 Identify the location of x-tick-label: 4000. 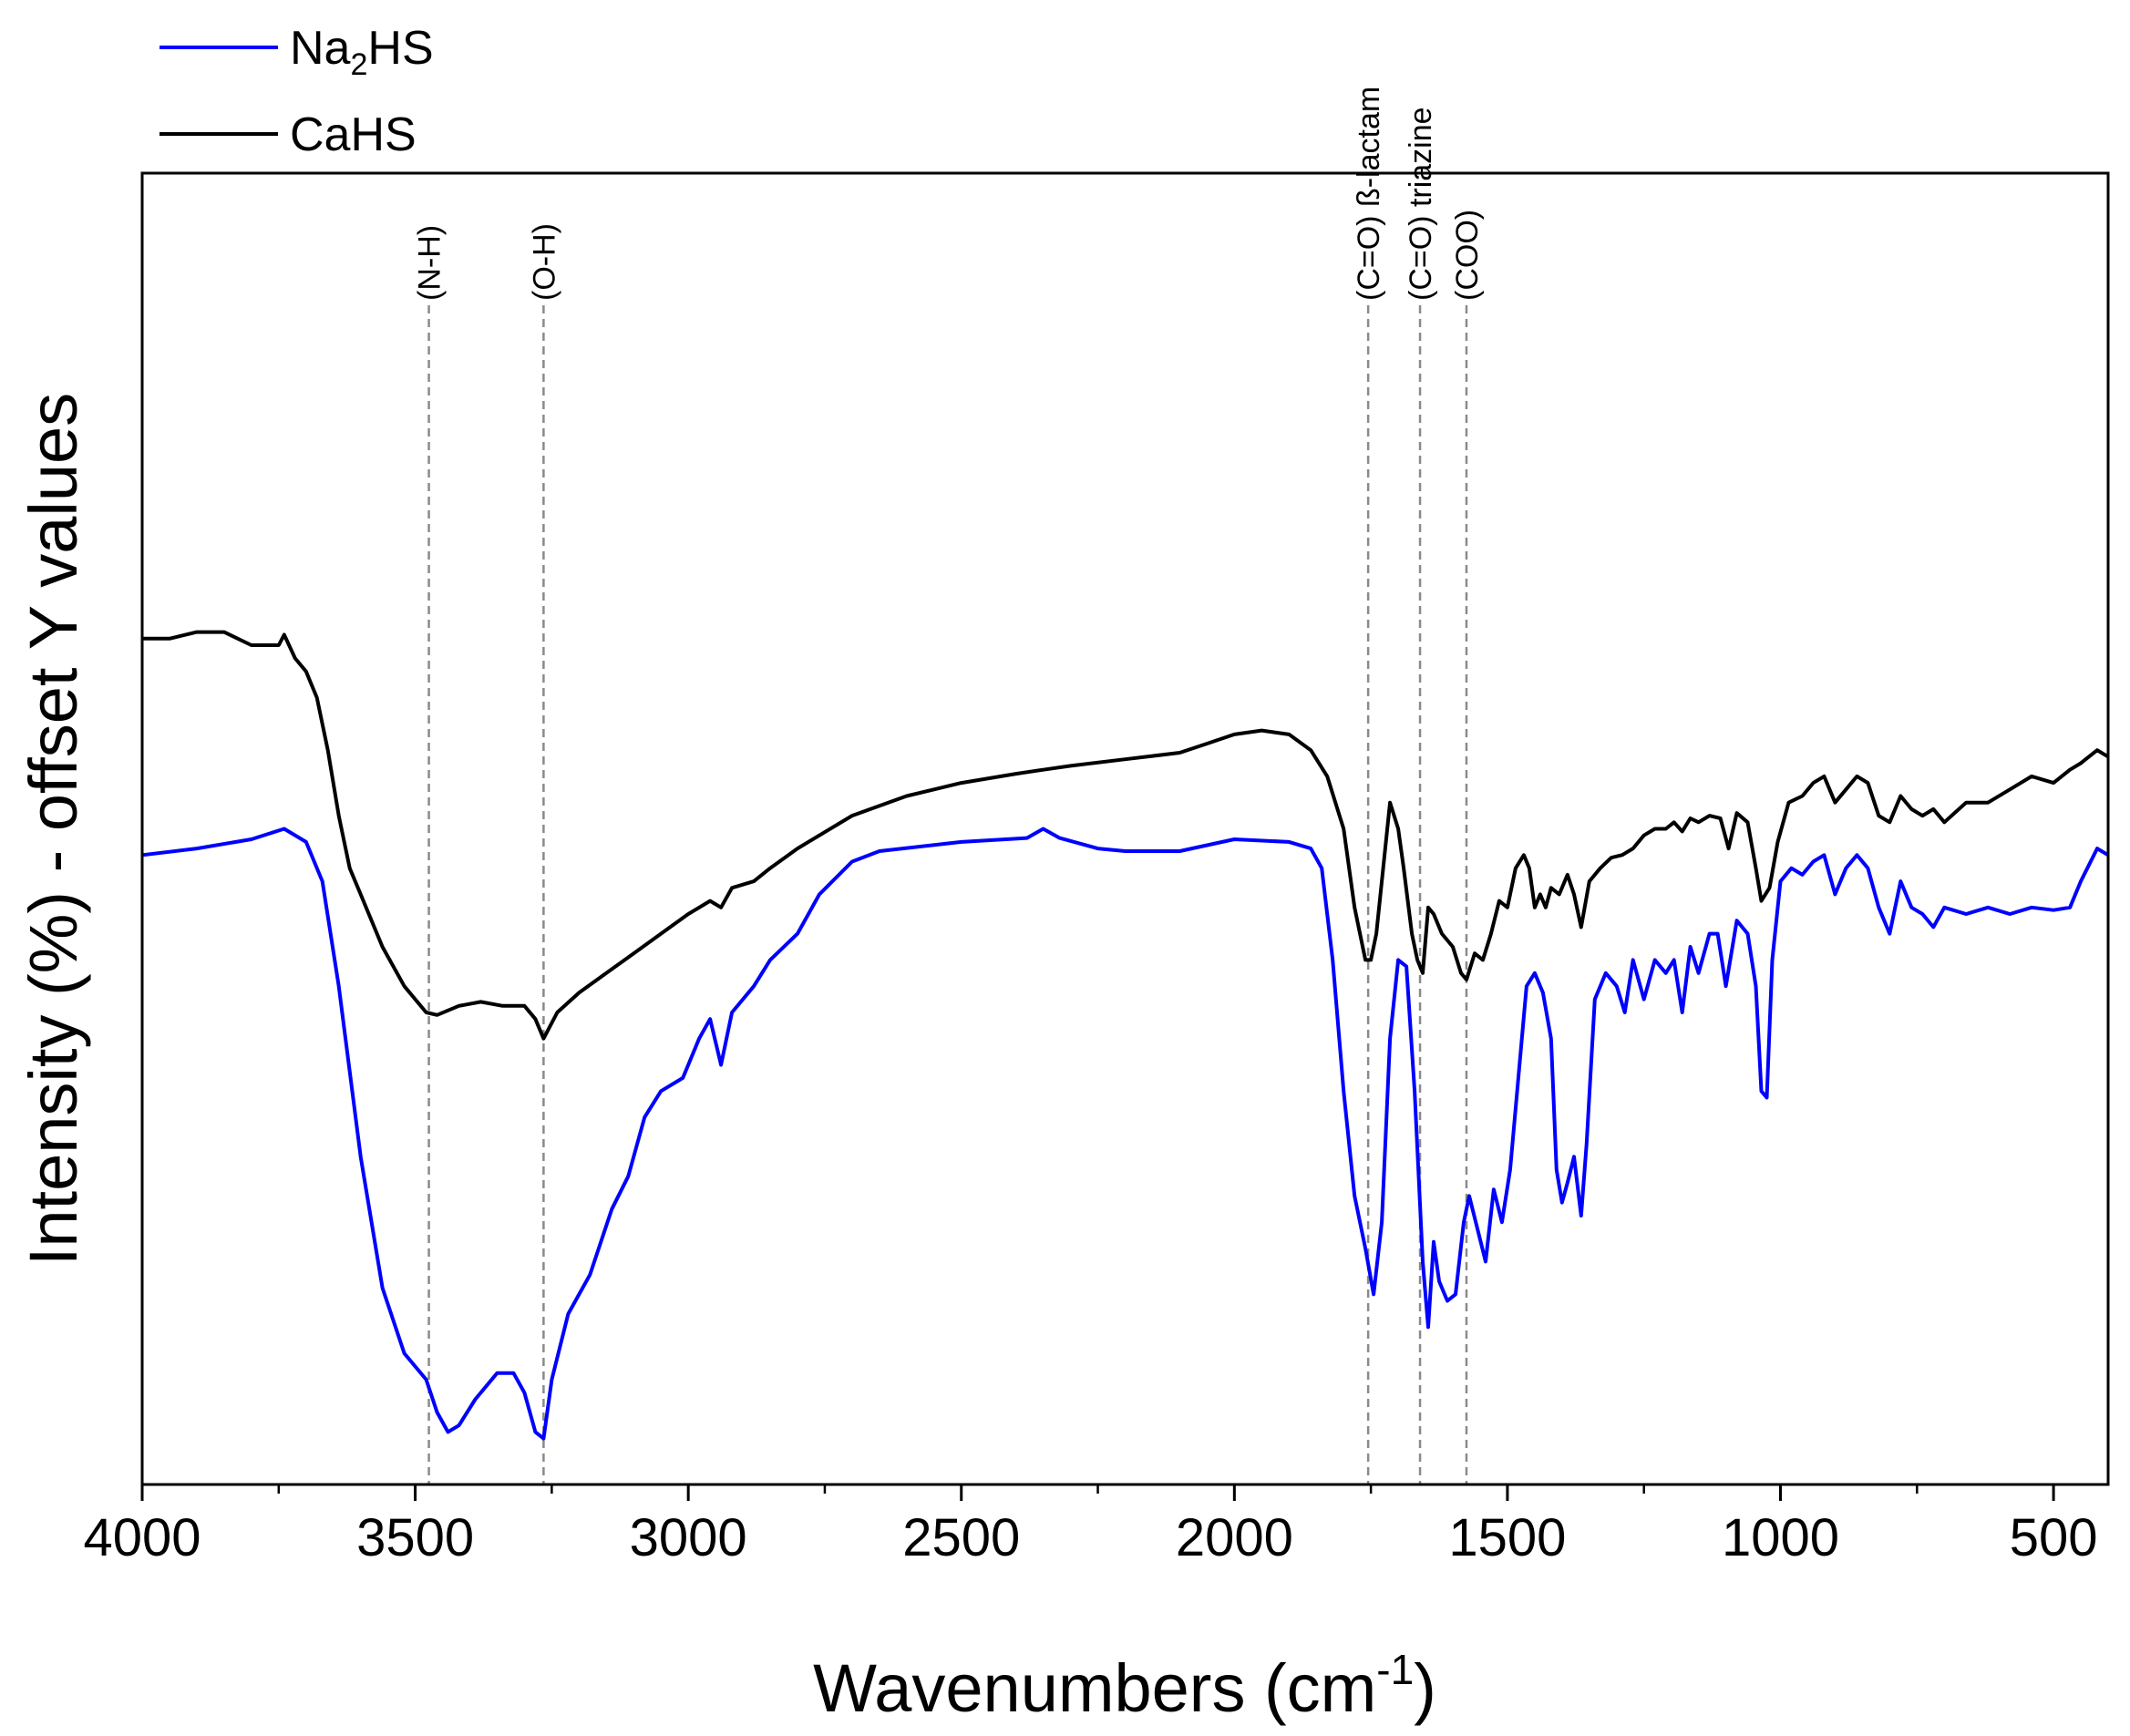
(142, 1537).